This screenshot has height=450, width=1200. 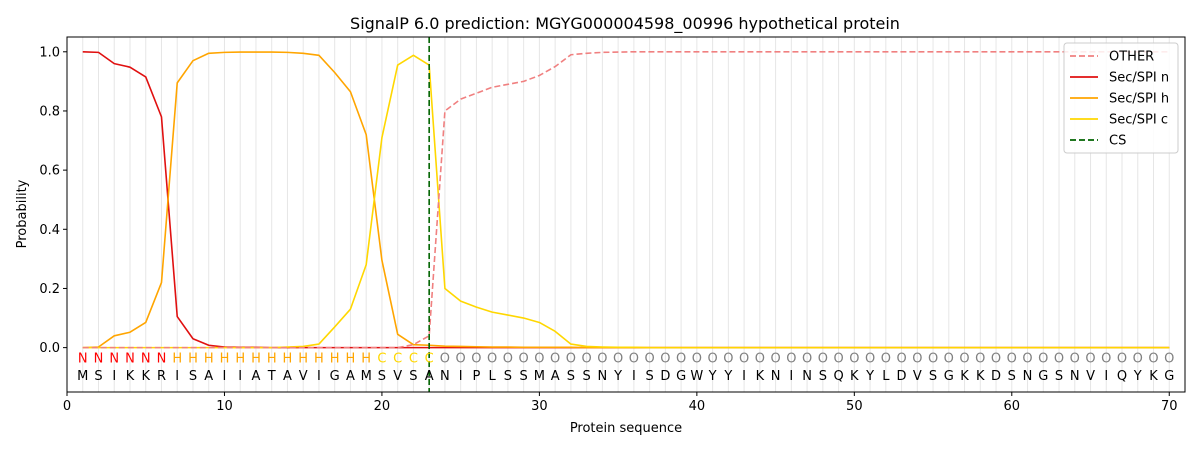 I want to click on x-tick-label: 20, so click(x=382, y=406).